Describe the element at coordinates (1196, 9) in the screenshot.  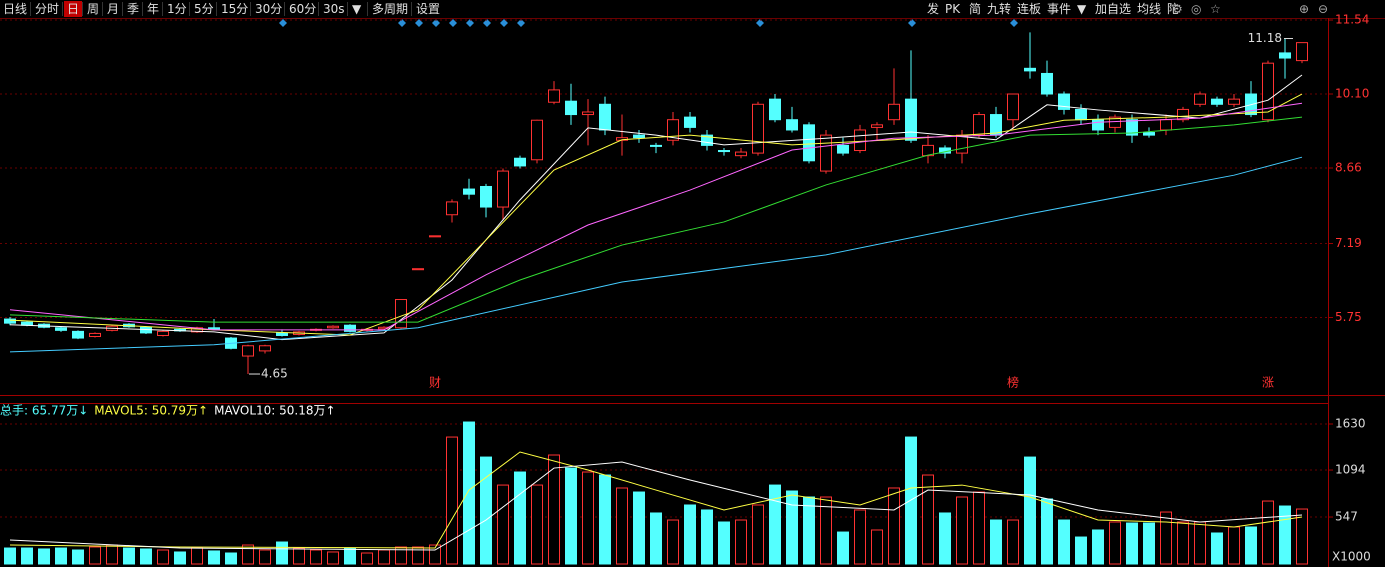
I see `toolbar-icon: ◎` at that location.